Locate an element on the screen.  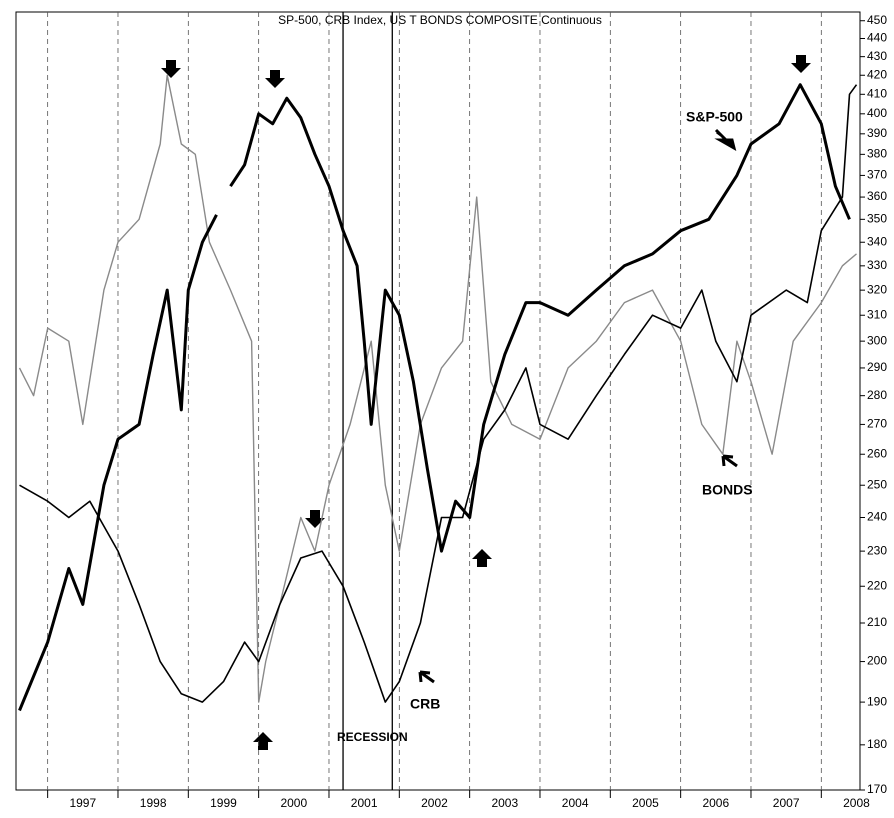
y-tick-label: 340 is located at coordinates (877, 241).